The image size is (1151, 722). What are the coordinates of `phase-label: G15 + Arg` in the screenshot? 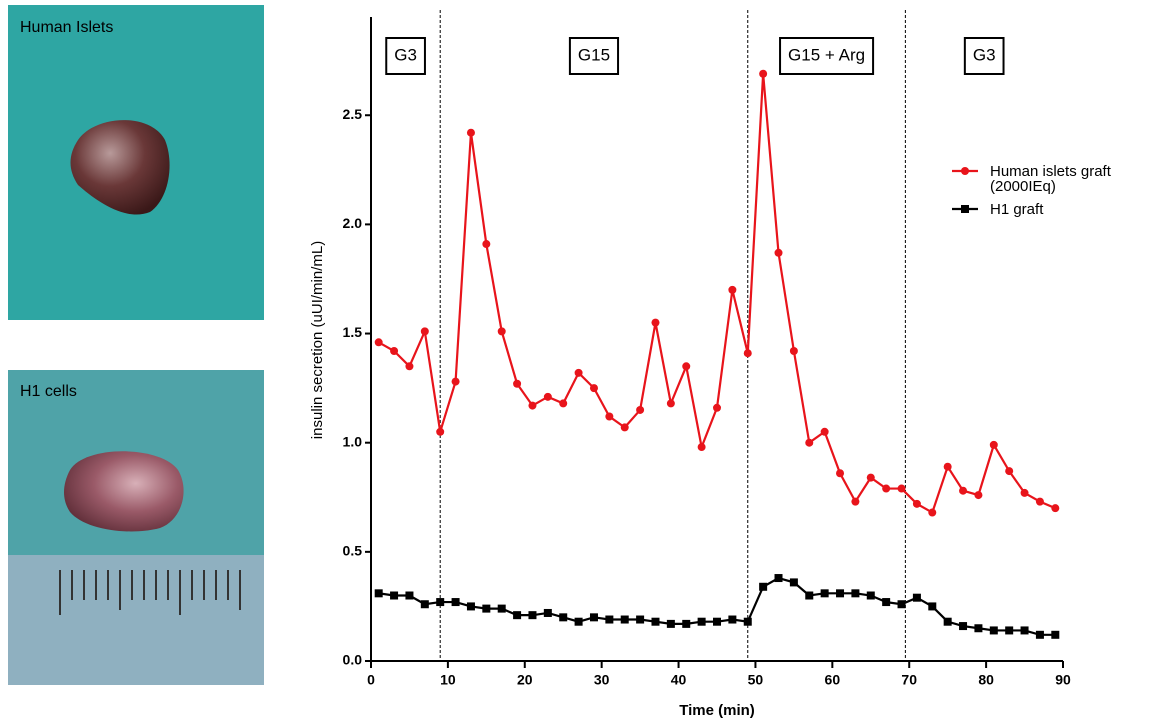 It's located at (826, 54).